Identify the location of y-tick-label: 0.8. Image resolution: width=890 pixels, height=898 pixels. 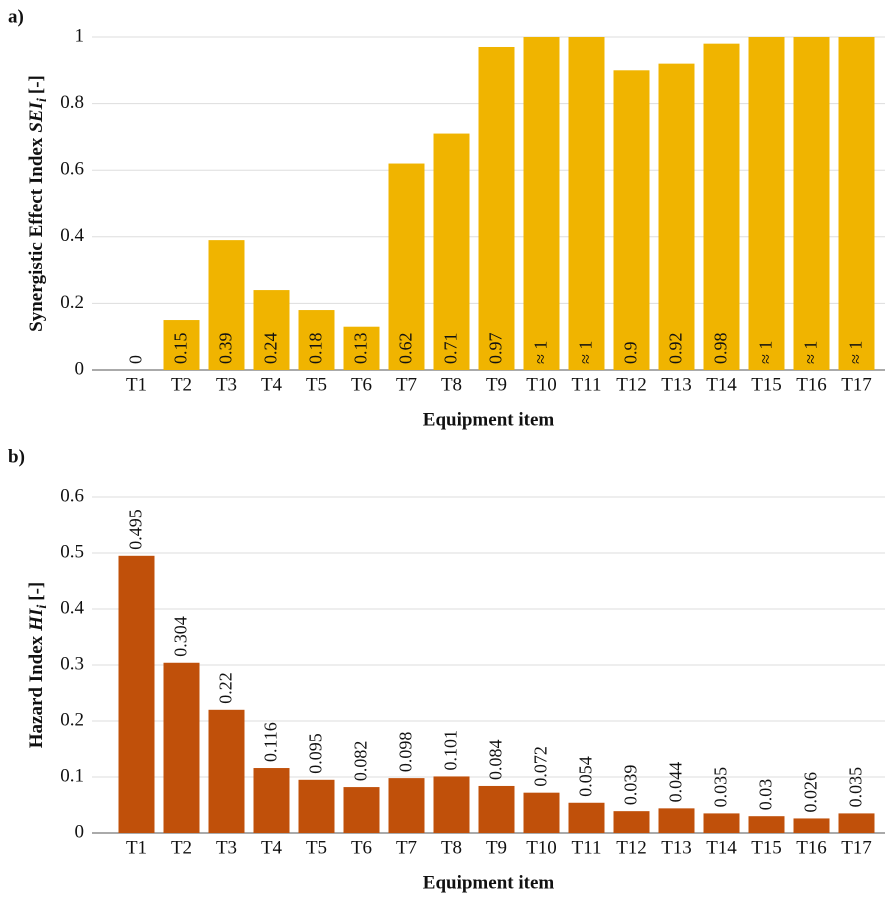
(72, 102).